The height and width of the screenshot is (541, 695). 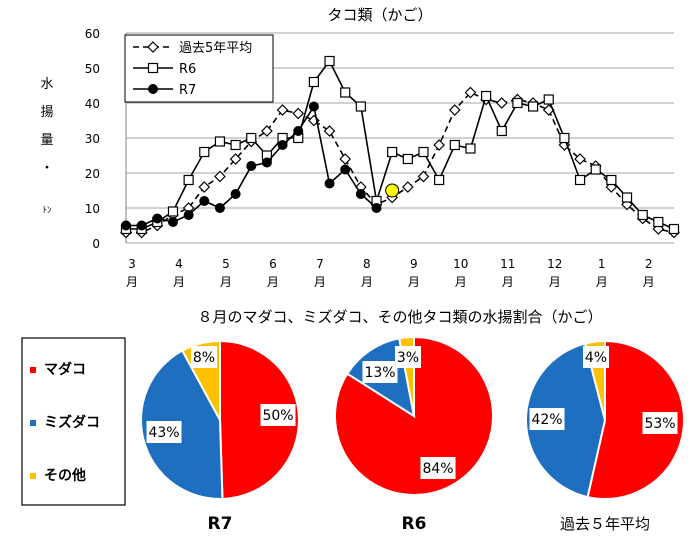 I want to click on pie-legend-box, so click(x=73, y=421).